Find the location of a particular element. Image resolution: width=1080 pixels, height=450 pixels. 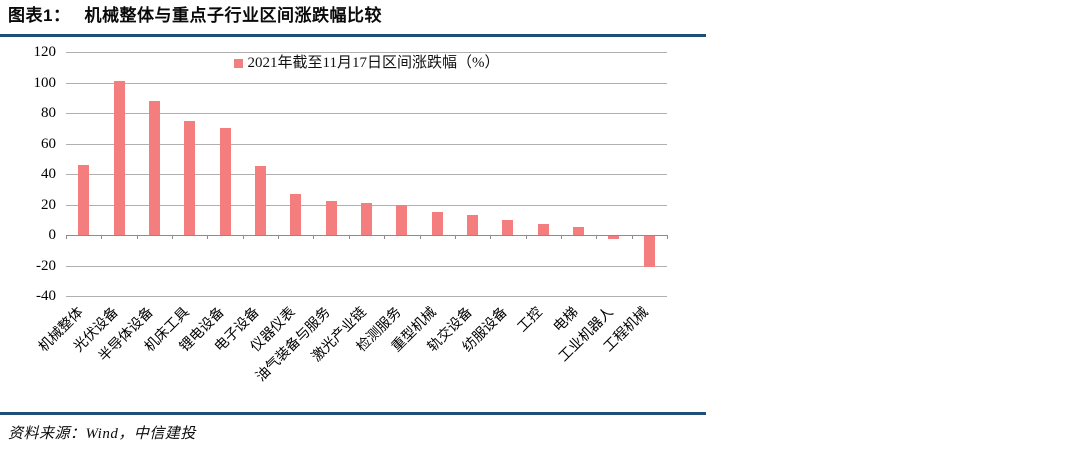

y-axis-label: 40 is located at coordinates (48, 174).